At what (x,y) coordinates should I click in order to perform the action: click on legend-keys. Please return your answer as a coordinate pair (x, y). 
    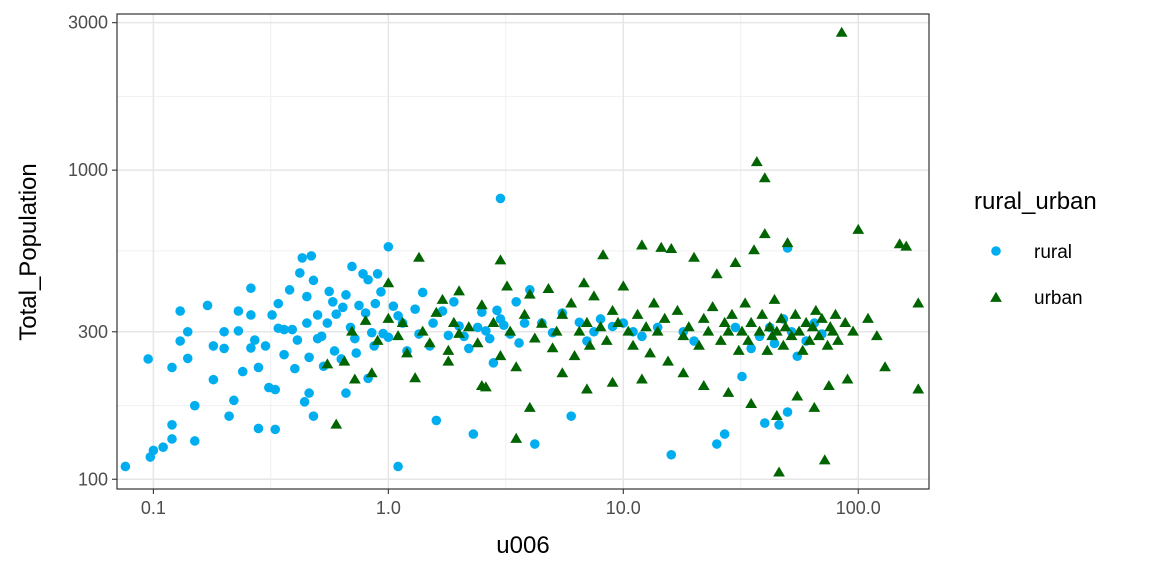
    Looking at the image, I should click on (996, 274).